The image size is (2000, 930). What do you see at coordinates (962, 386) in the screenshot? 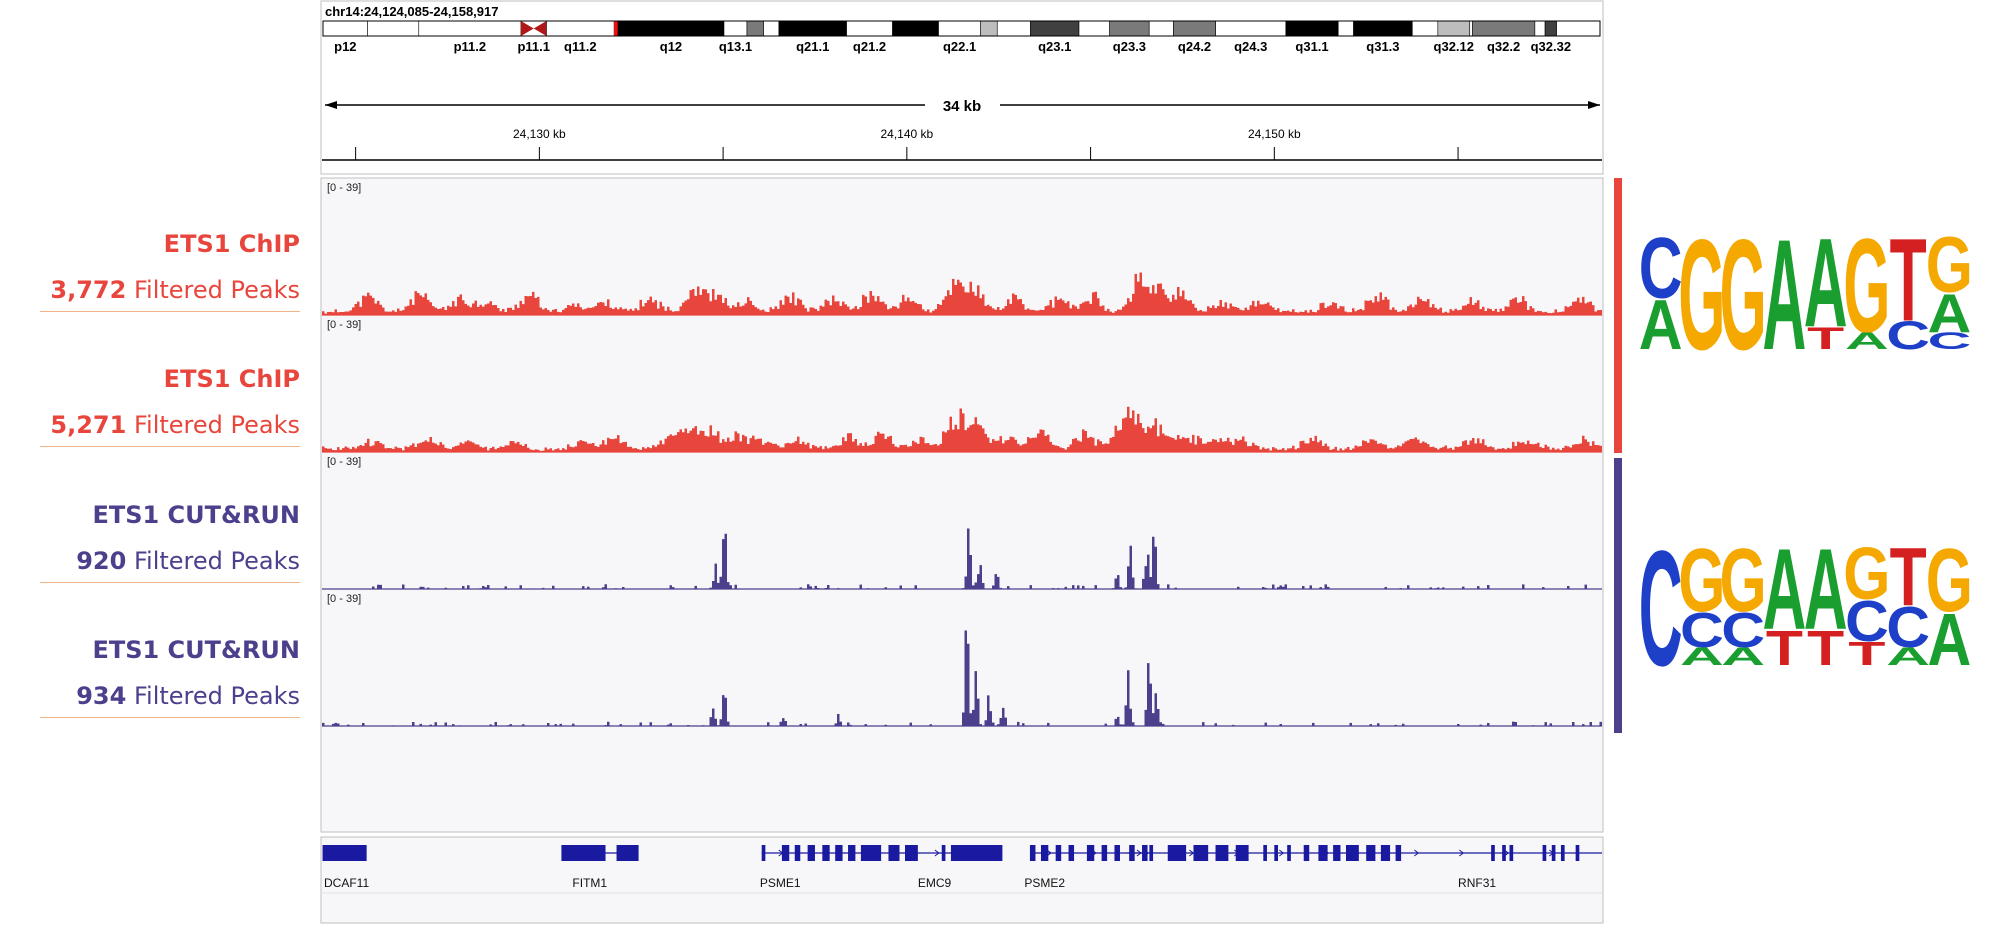
I see `track-2-chip: [0 - 39]` at bounding box center [962, 386].